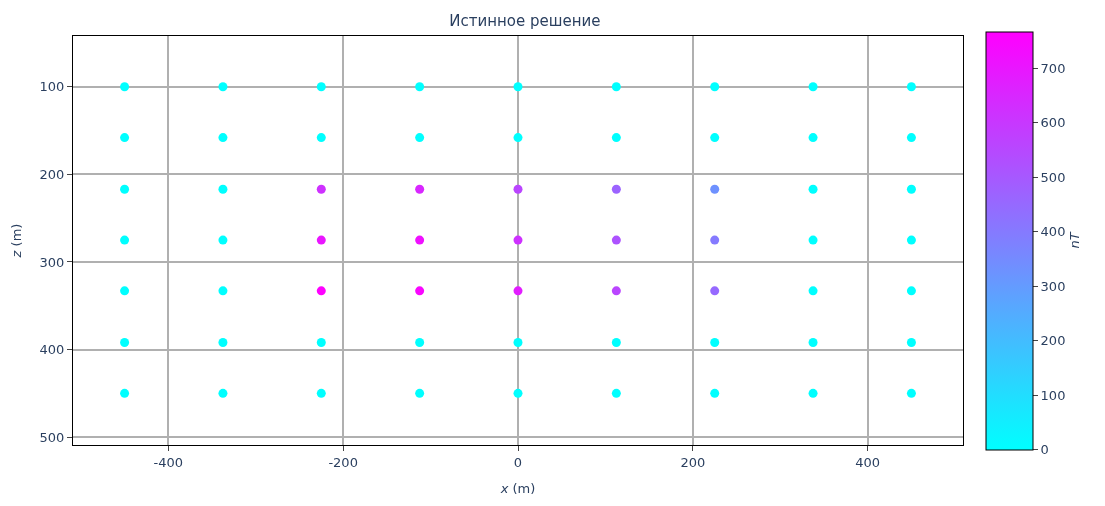  Describe the element at coordinates (52, 350) in the screenshot. I see `y-tick-label: 400` at that location.